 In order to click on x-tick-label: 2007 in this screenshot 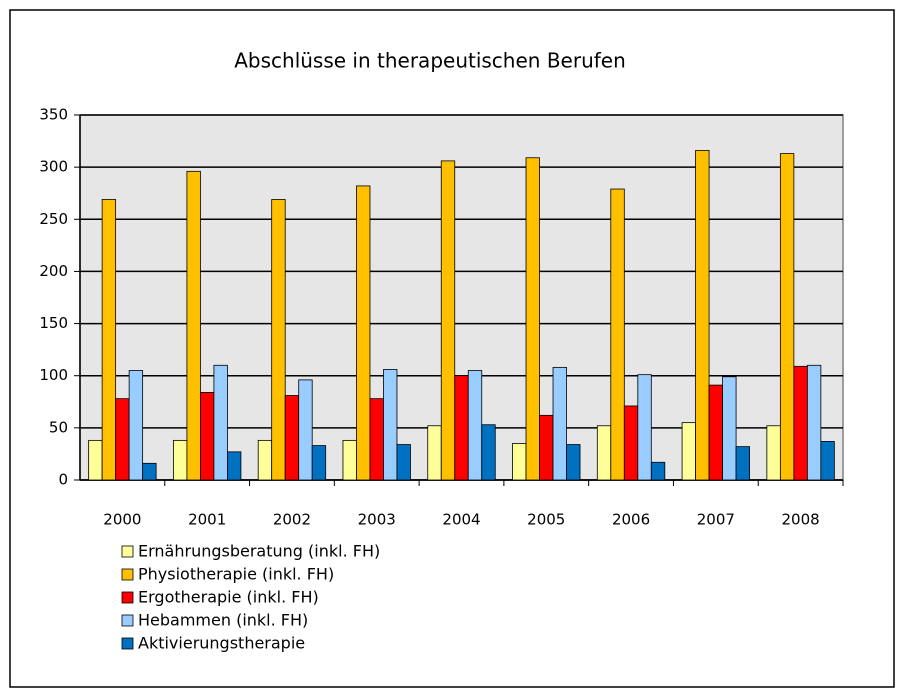, I will do `click(716, 520)`.